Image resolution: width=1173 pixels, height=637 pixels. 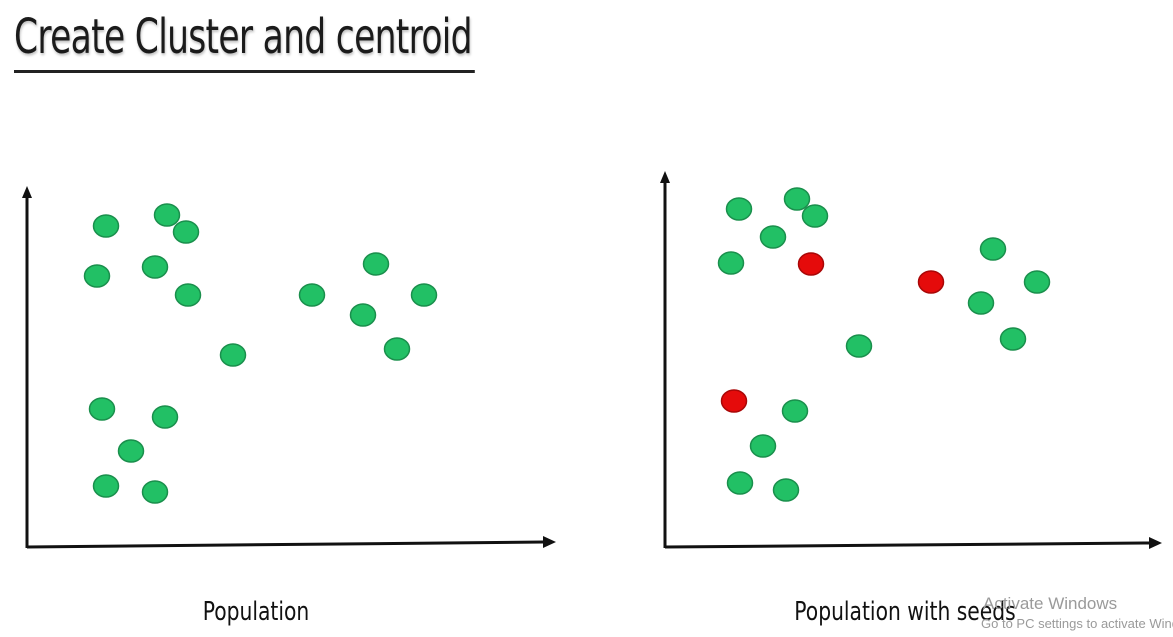 I want to click on right-points, so click(x=884, y=344).